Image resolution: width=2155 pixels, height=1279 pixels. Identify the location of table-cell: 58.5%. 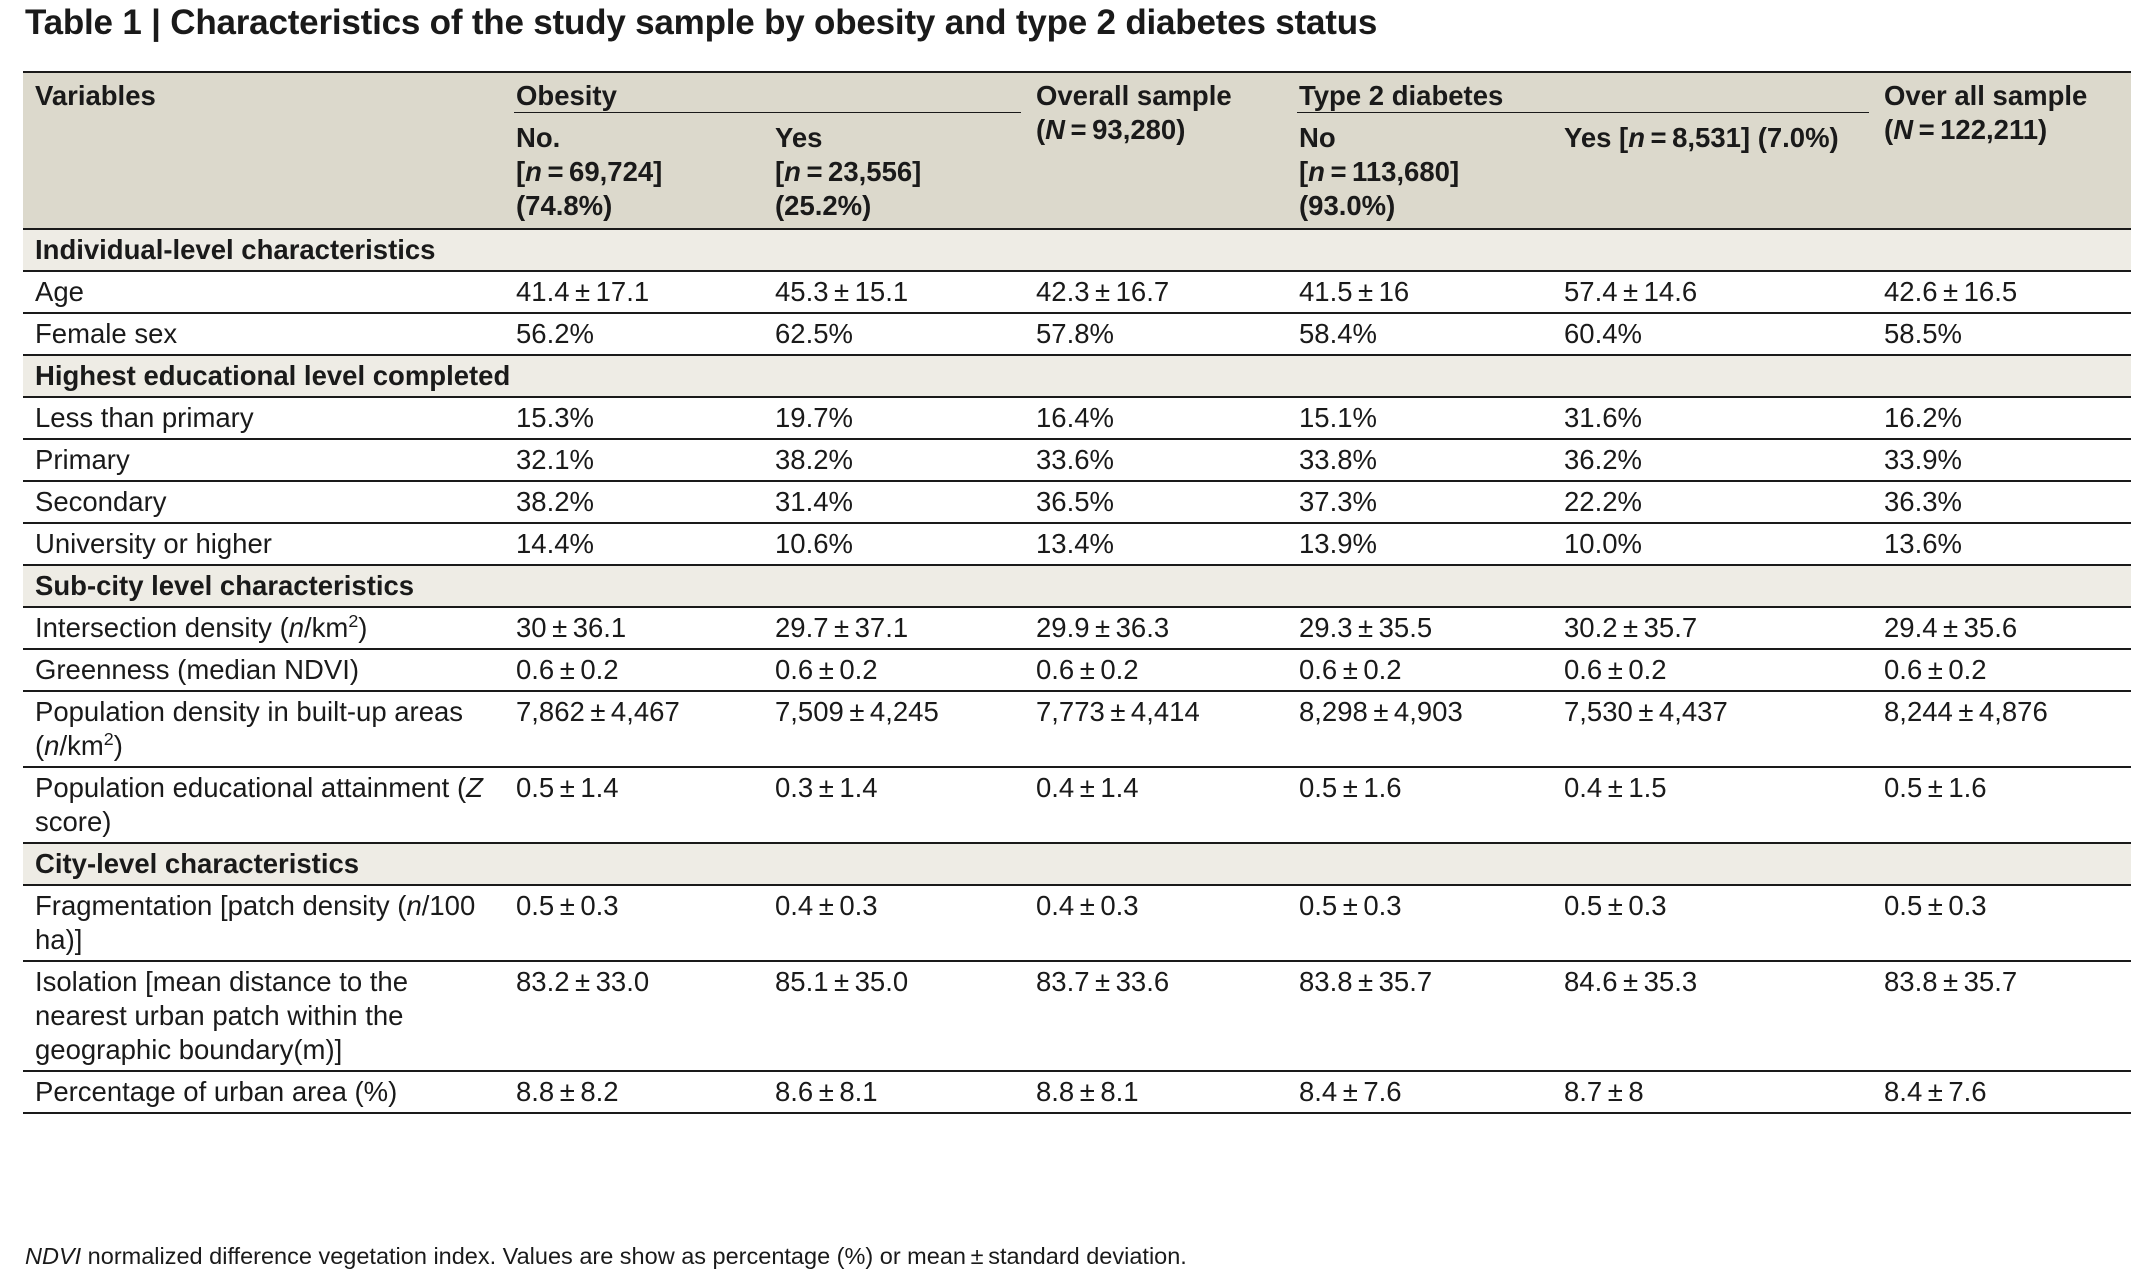
(2002, 334).